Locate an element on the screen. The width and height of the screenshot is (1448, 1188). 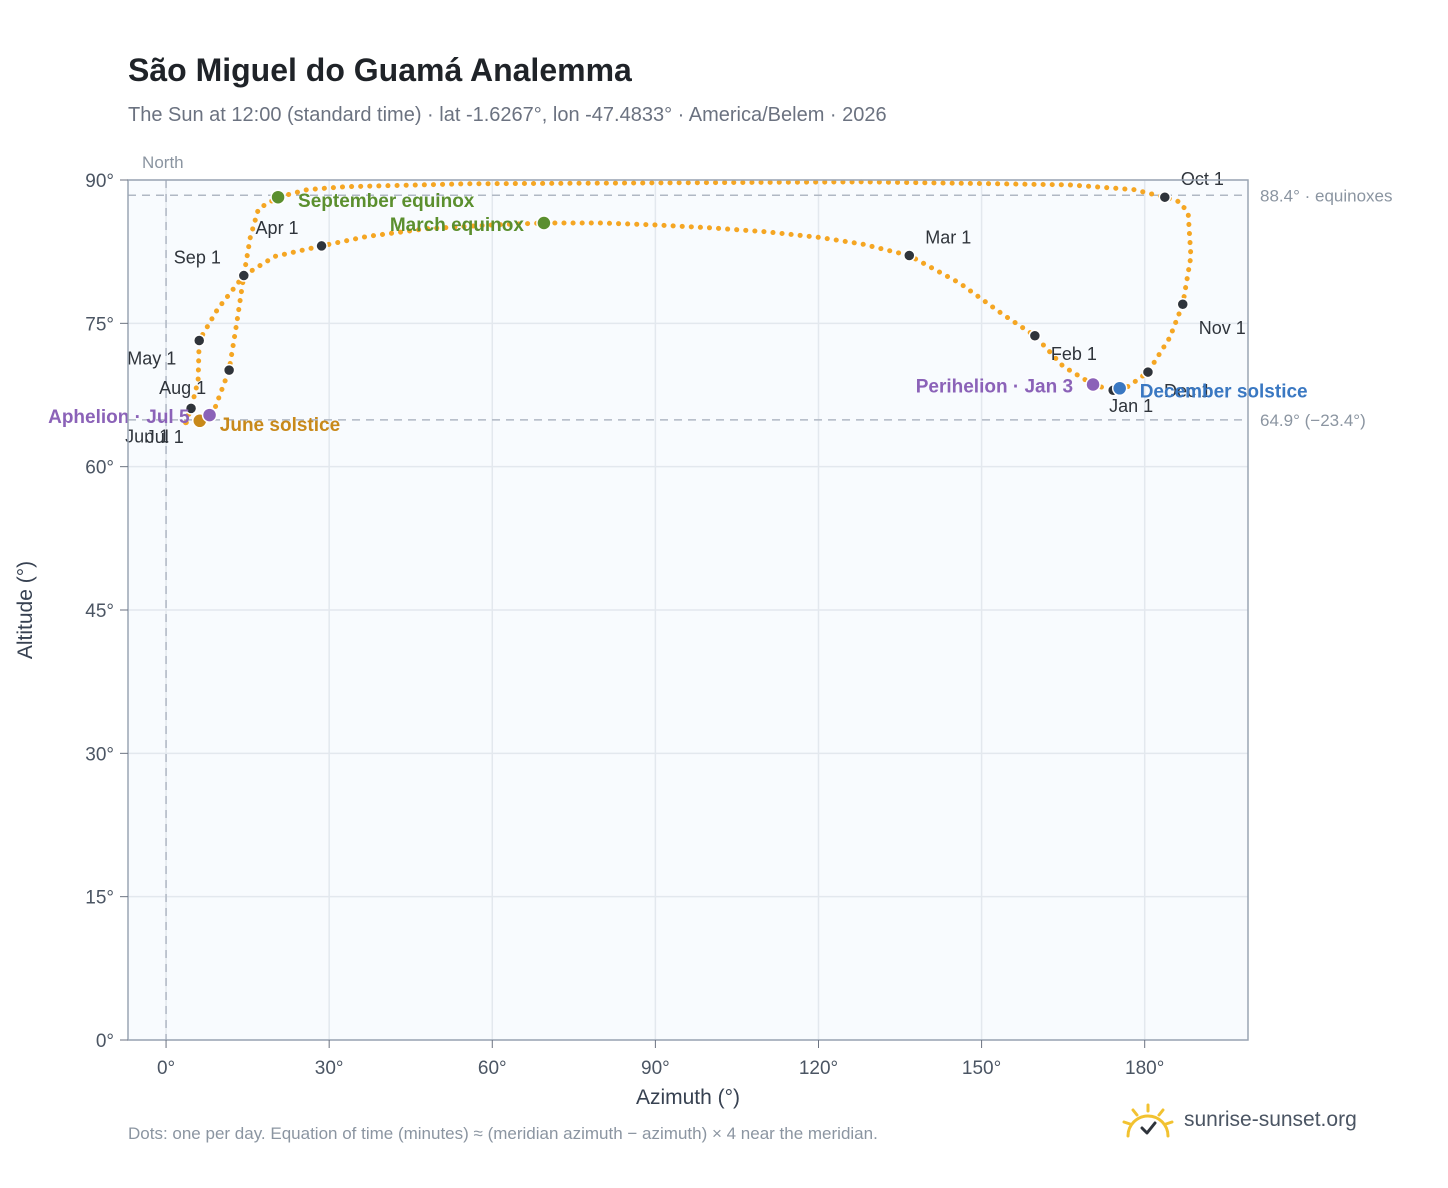
y-tick-label: 15° is located at coordinates (99, 898).